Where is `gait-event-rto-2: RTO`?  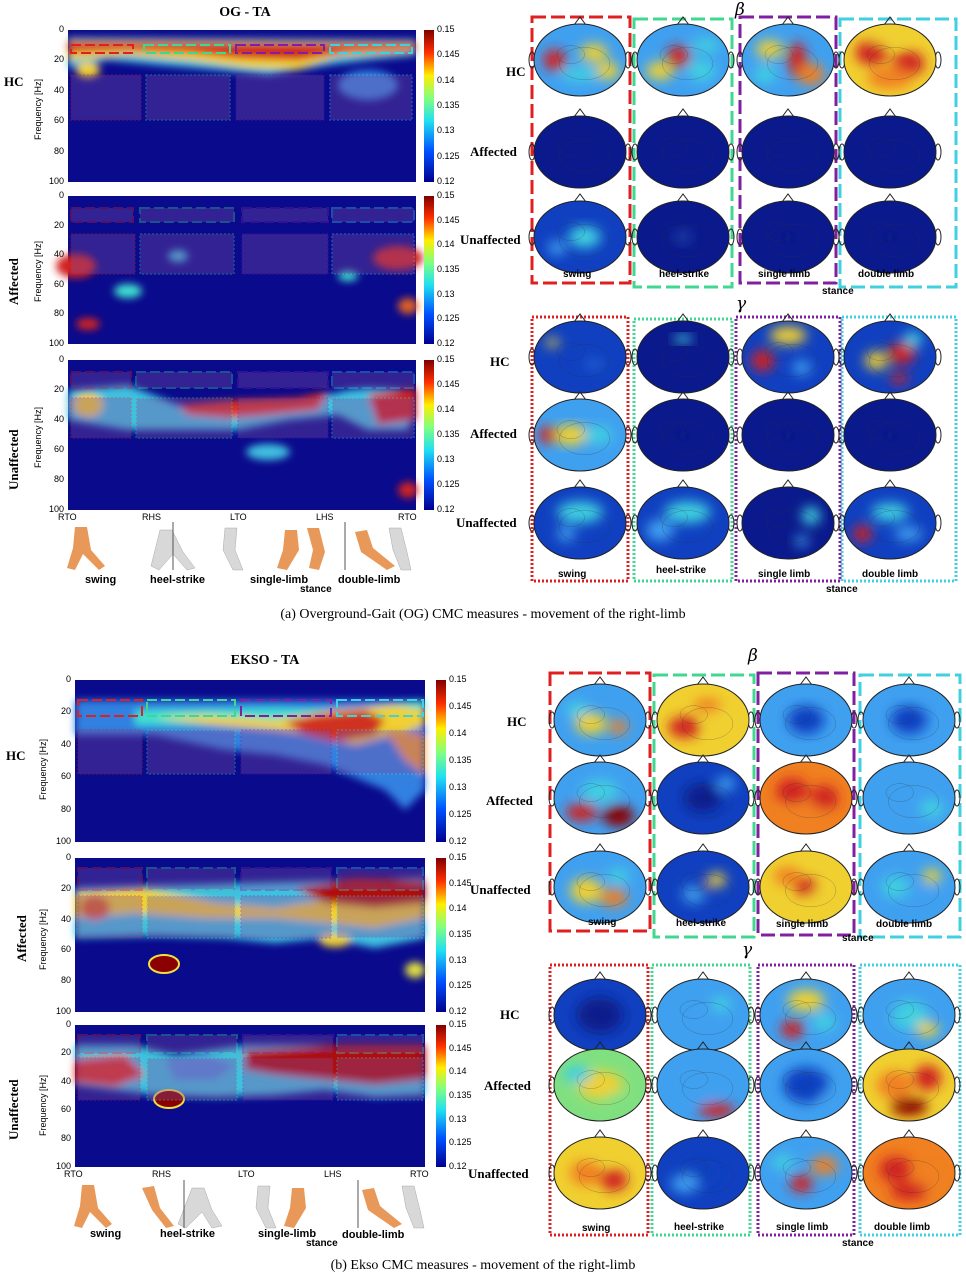 gait-event-rto-2: RTO is located at coordinates (407, 517).